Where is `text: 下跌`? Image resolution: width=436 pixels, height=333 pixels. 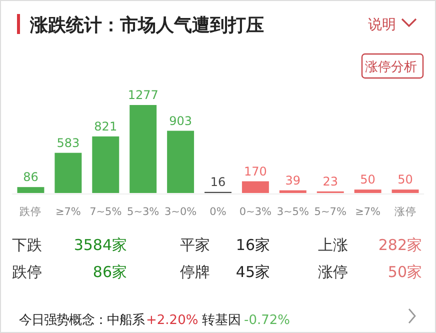
text: 下跌 is located at coordinates (27, 245).